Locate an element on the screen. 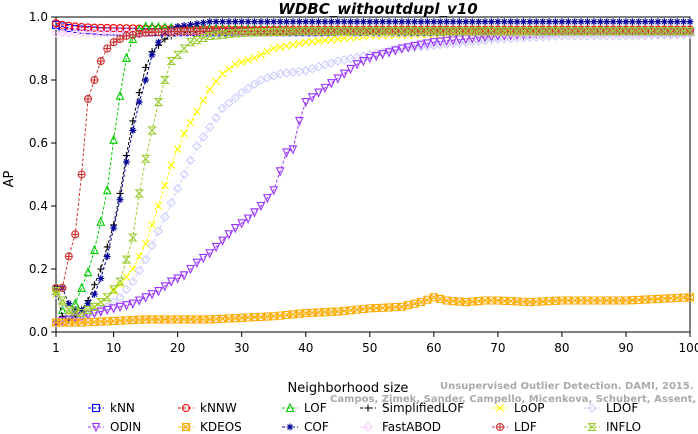 Image resolution: width=698 pixels, height=434 pixels. series-kdeos is located at coordinates (373, 310).